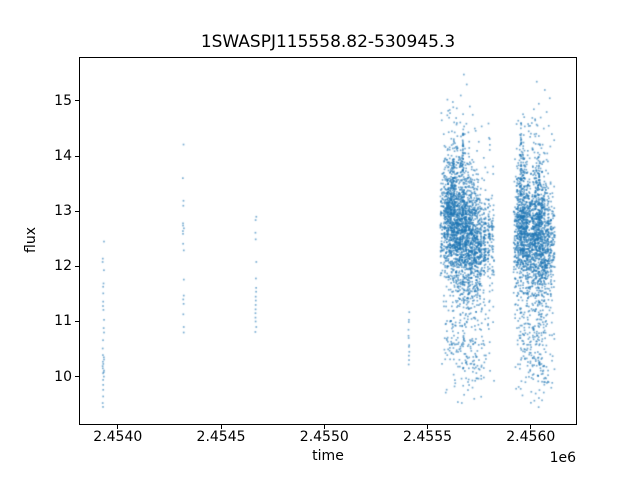 This screenshot has height=480, width=640. What do you see at coordinates (63, 376) in the screenshot?
I see `y-tick-label: 10` at bounding box center [63, 376].